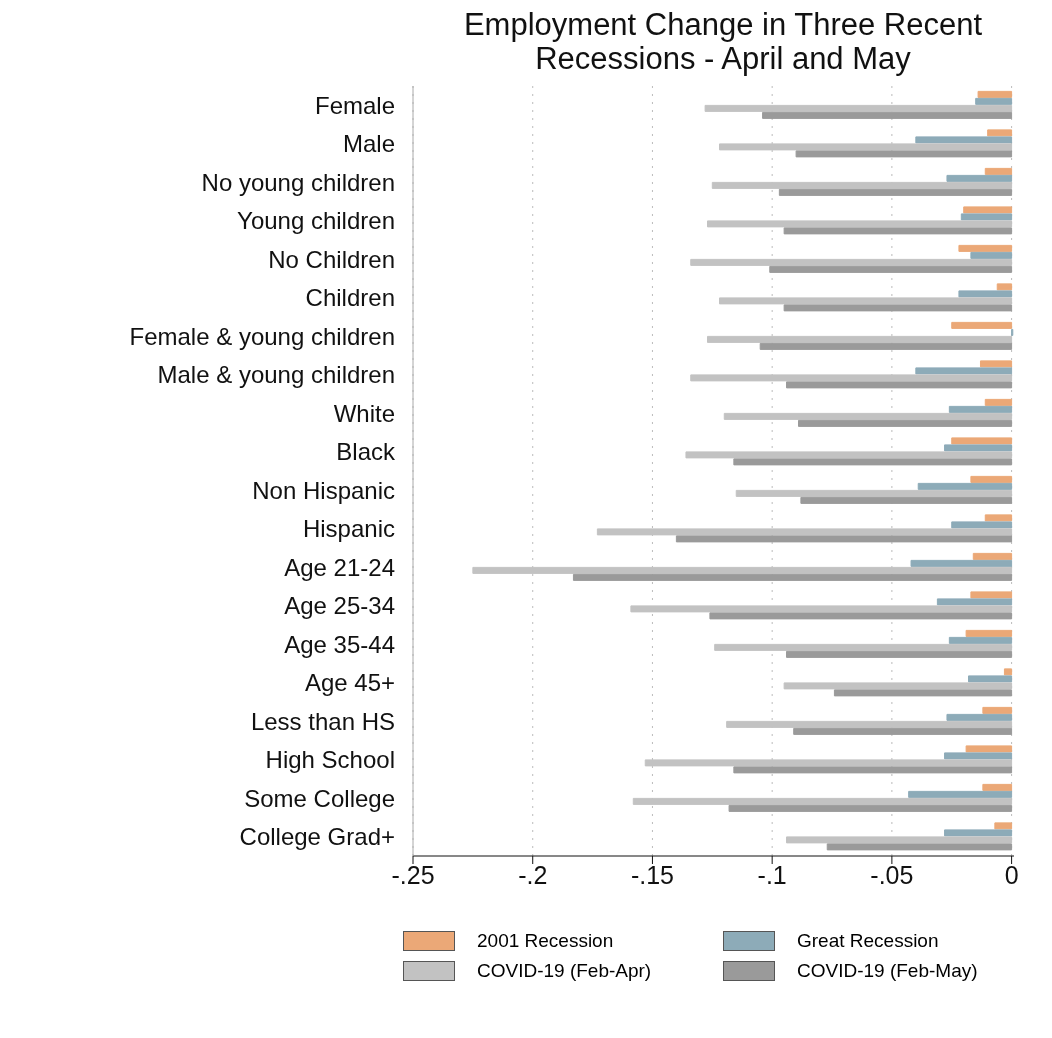 This screenshot has height=1038, width=1052. Describe the element at coordinates (339, 644) in the screenshot. I see `y-tick-label: Age 35-44` at that location.